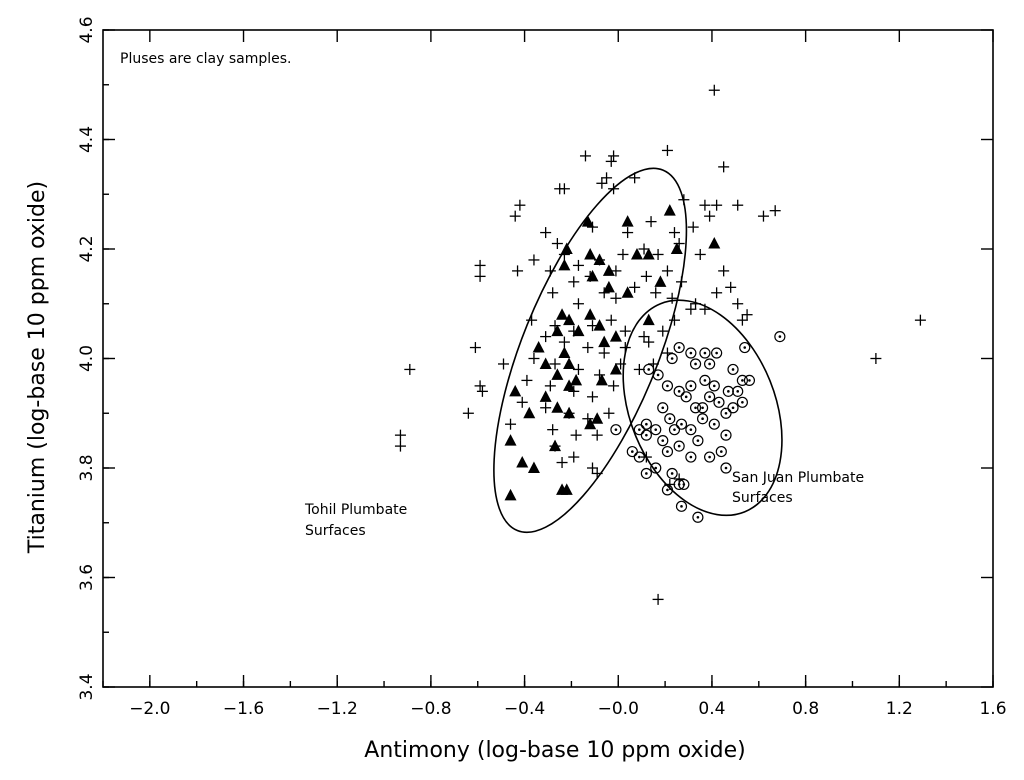 The height and width of the screenshot is (780, 1024). I want to click on x-tick-label: −0.8, so click(430, 709).